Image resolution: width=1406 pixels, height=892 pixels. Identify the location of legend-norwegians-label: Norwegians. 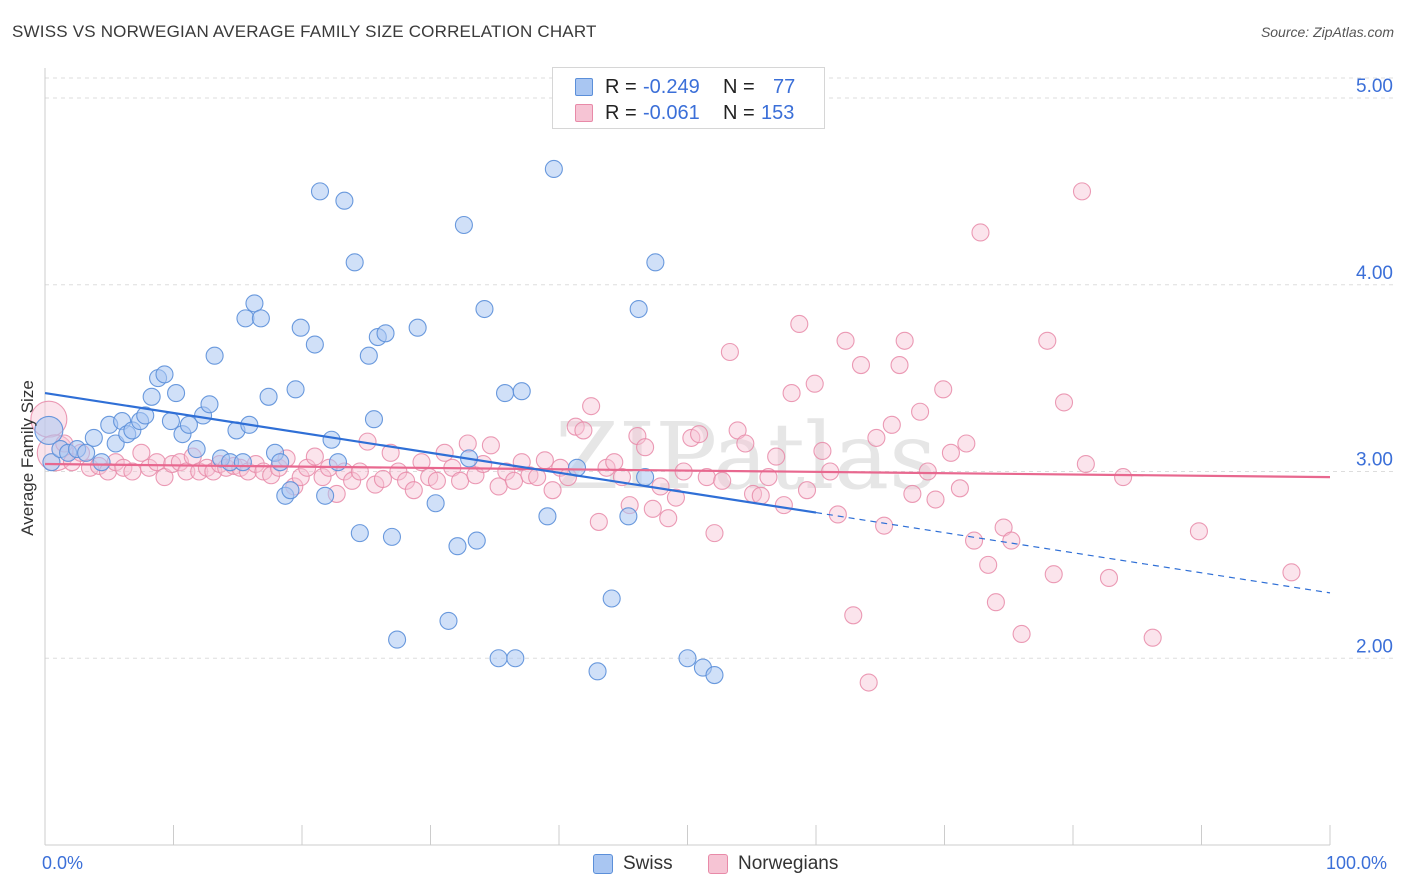
(788, 863).